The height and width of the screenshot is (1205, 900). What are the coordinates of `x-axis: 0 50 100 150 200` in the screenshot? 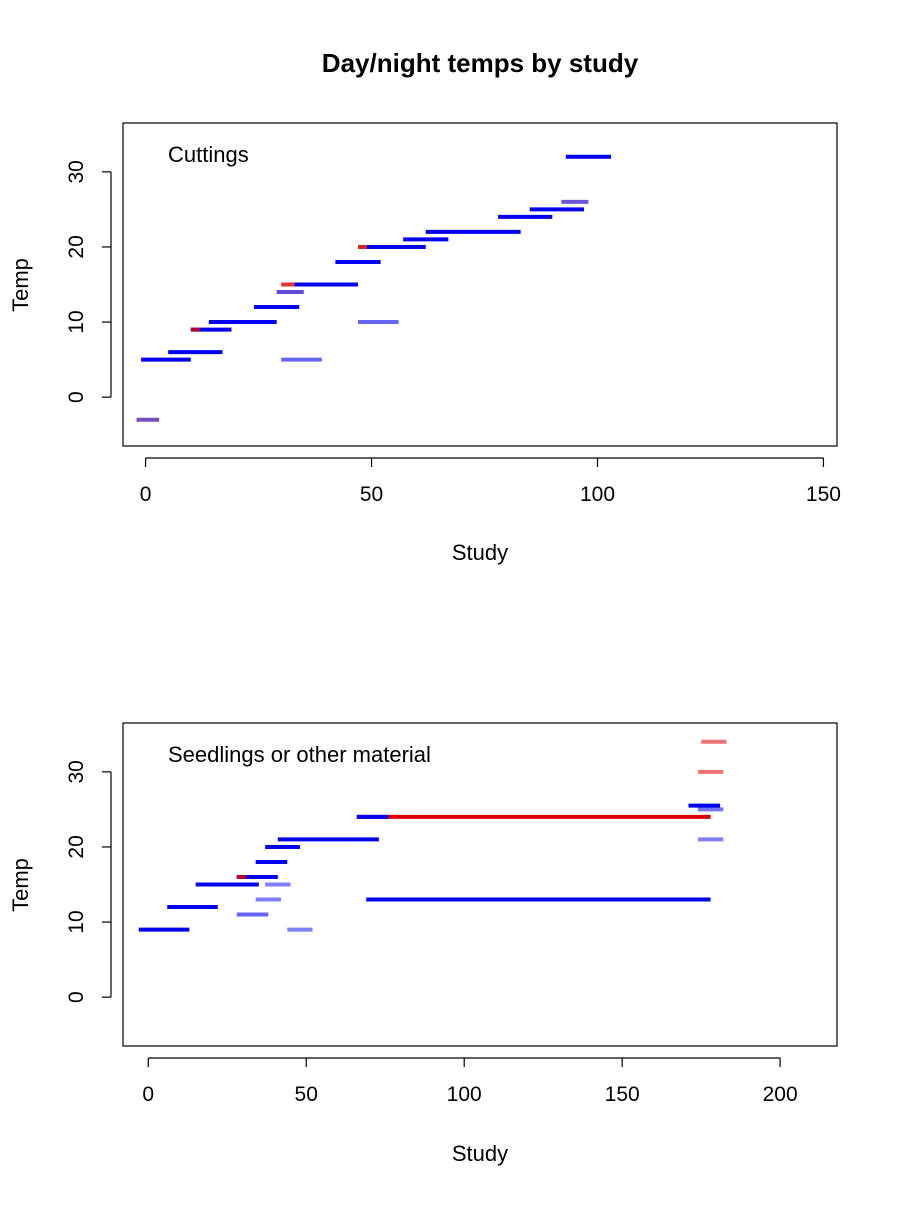 It's located at (470, 1081).